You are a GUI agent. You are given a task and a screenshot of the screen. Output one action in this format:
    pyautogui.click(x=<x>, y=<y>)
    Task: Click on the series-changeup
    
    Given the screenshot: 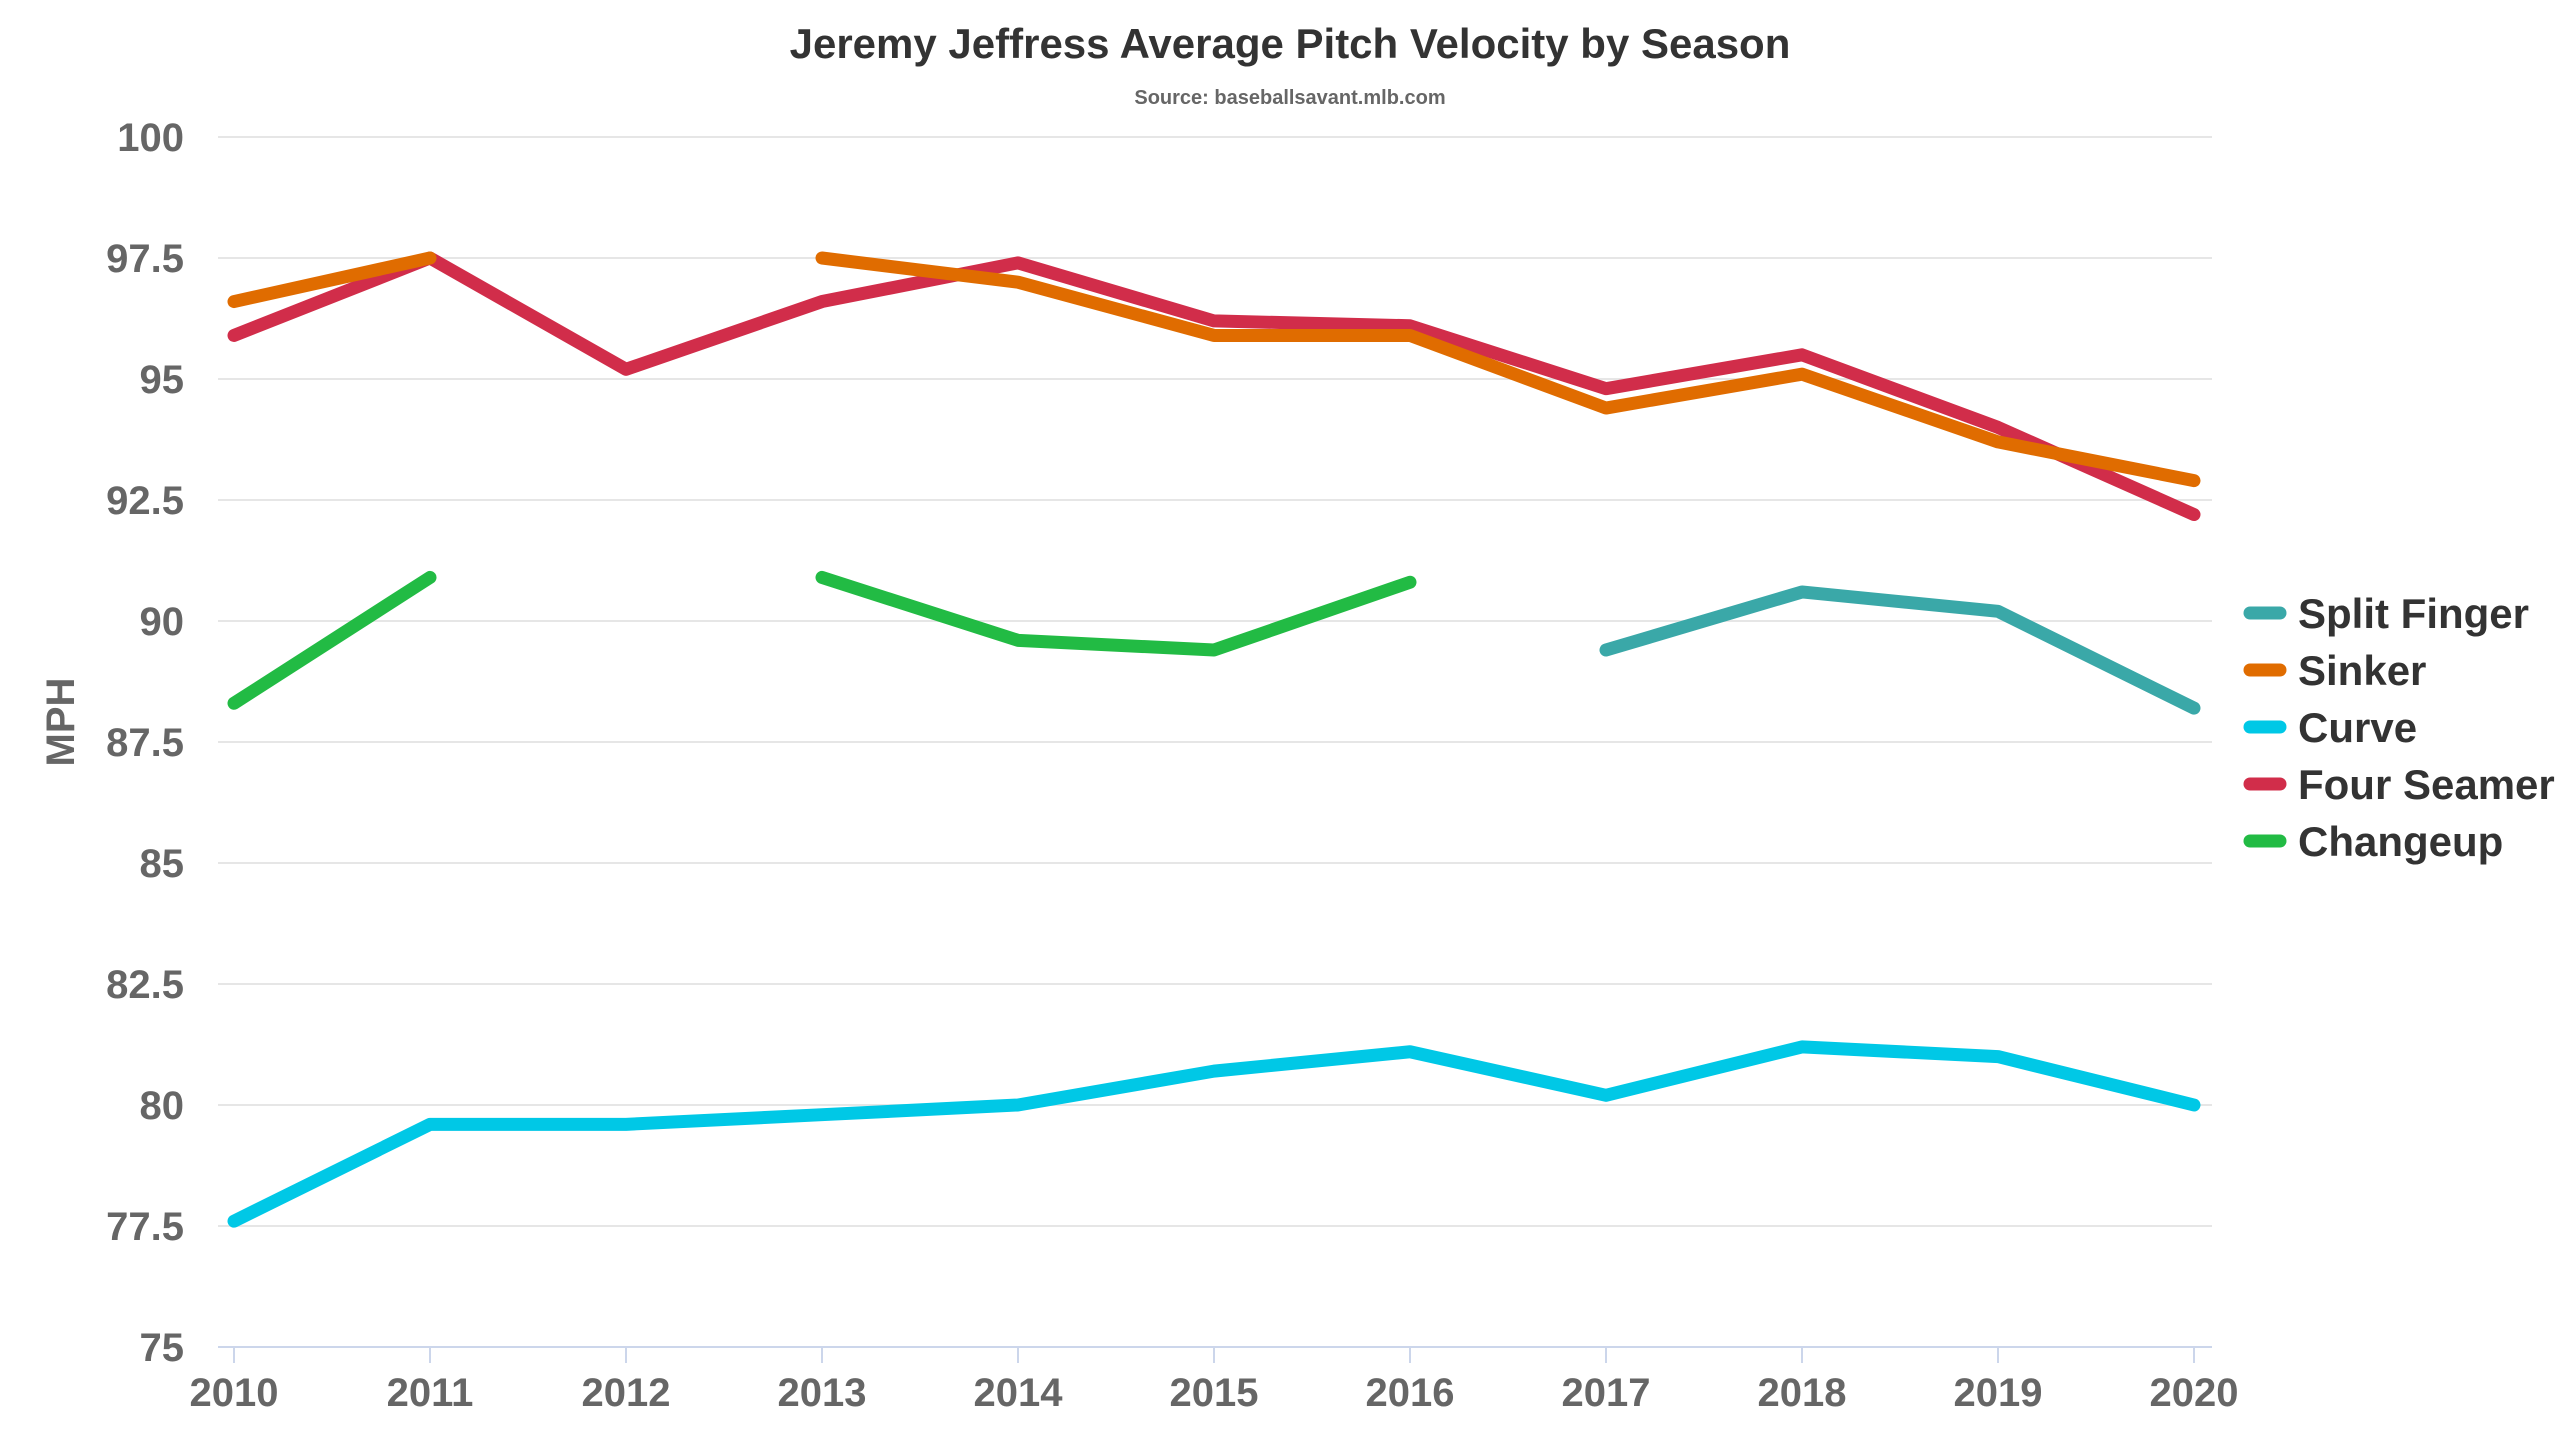 What is the action you would take?
    pyautogui.click(x=822, y=640)
    